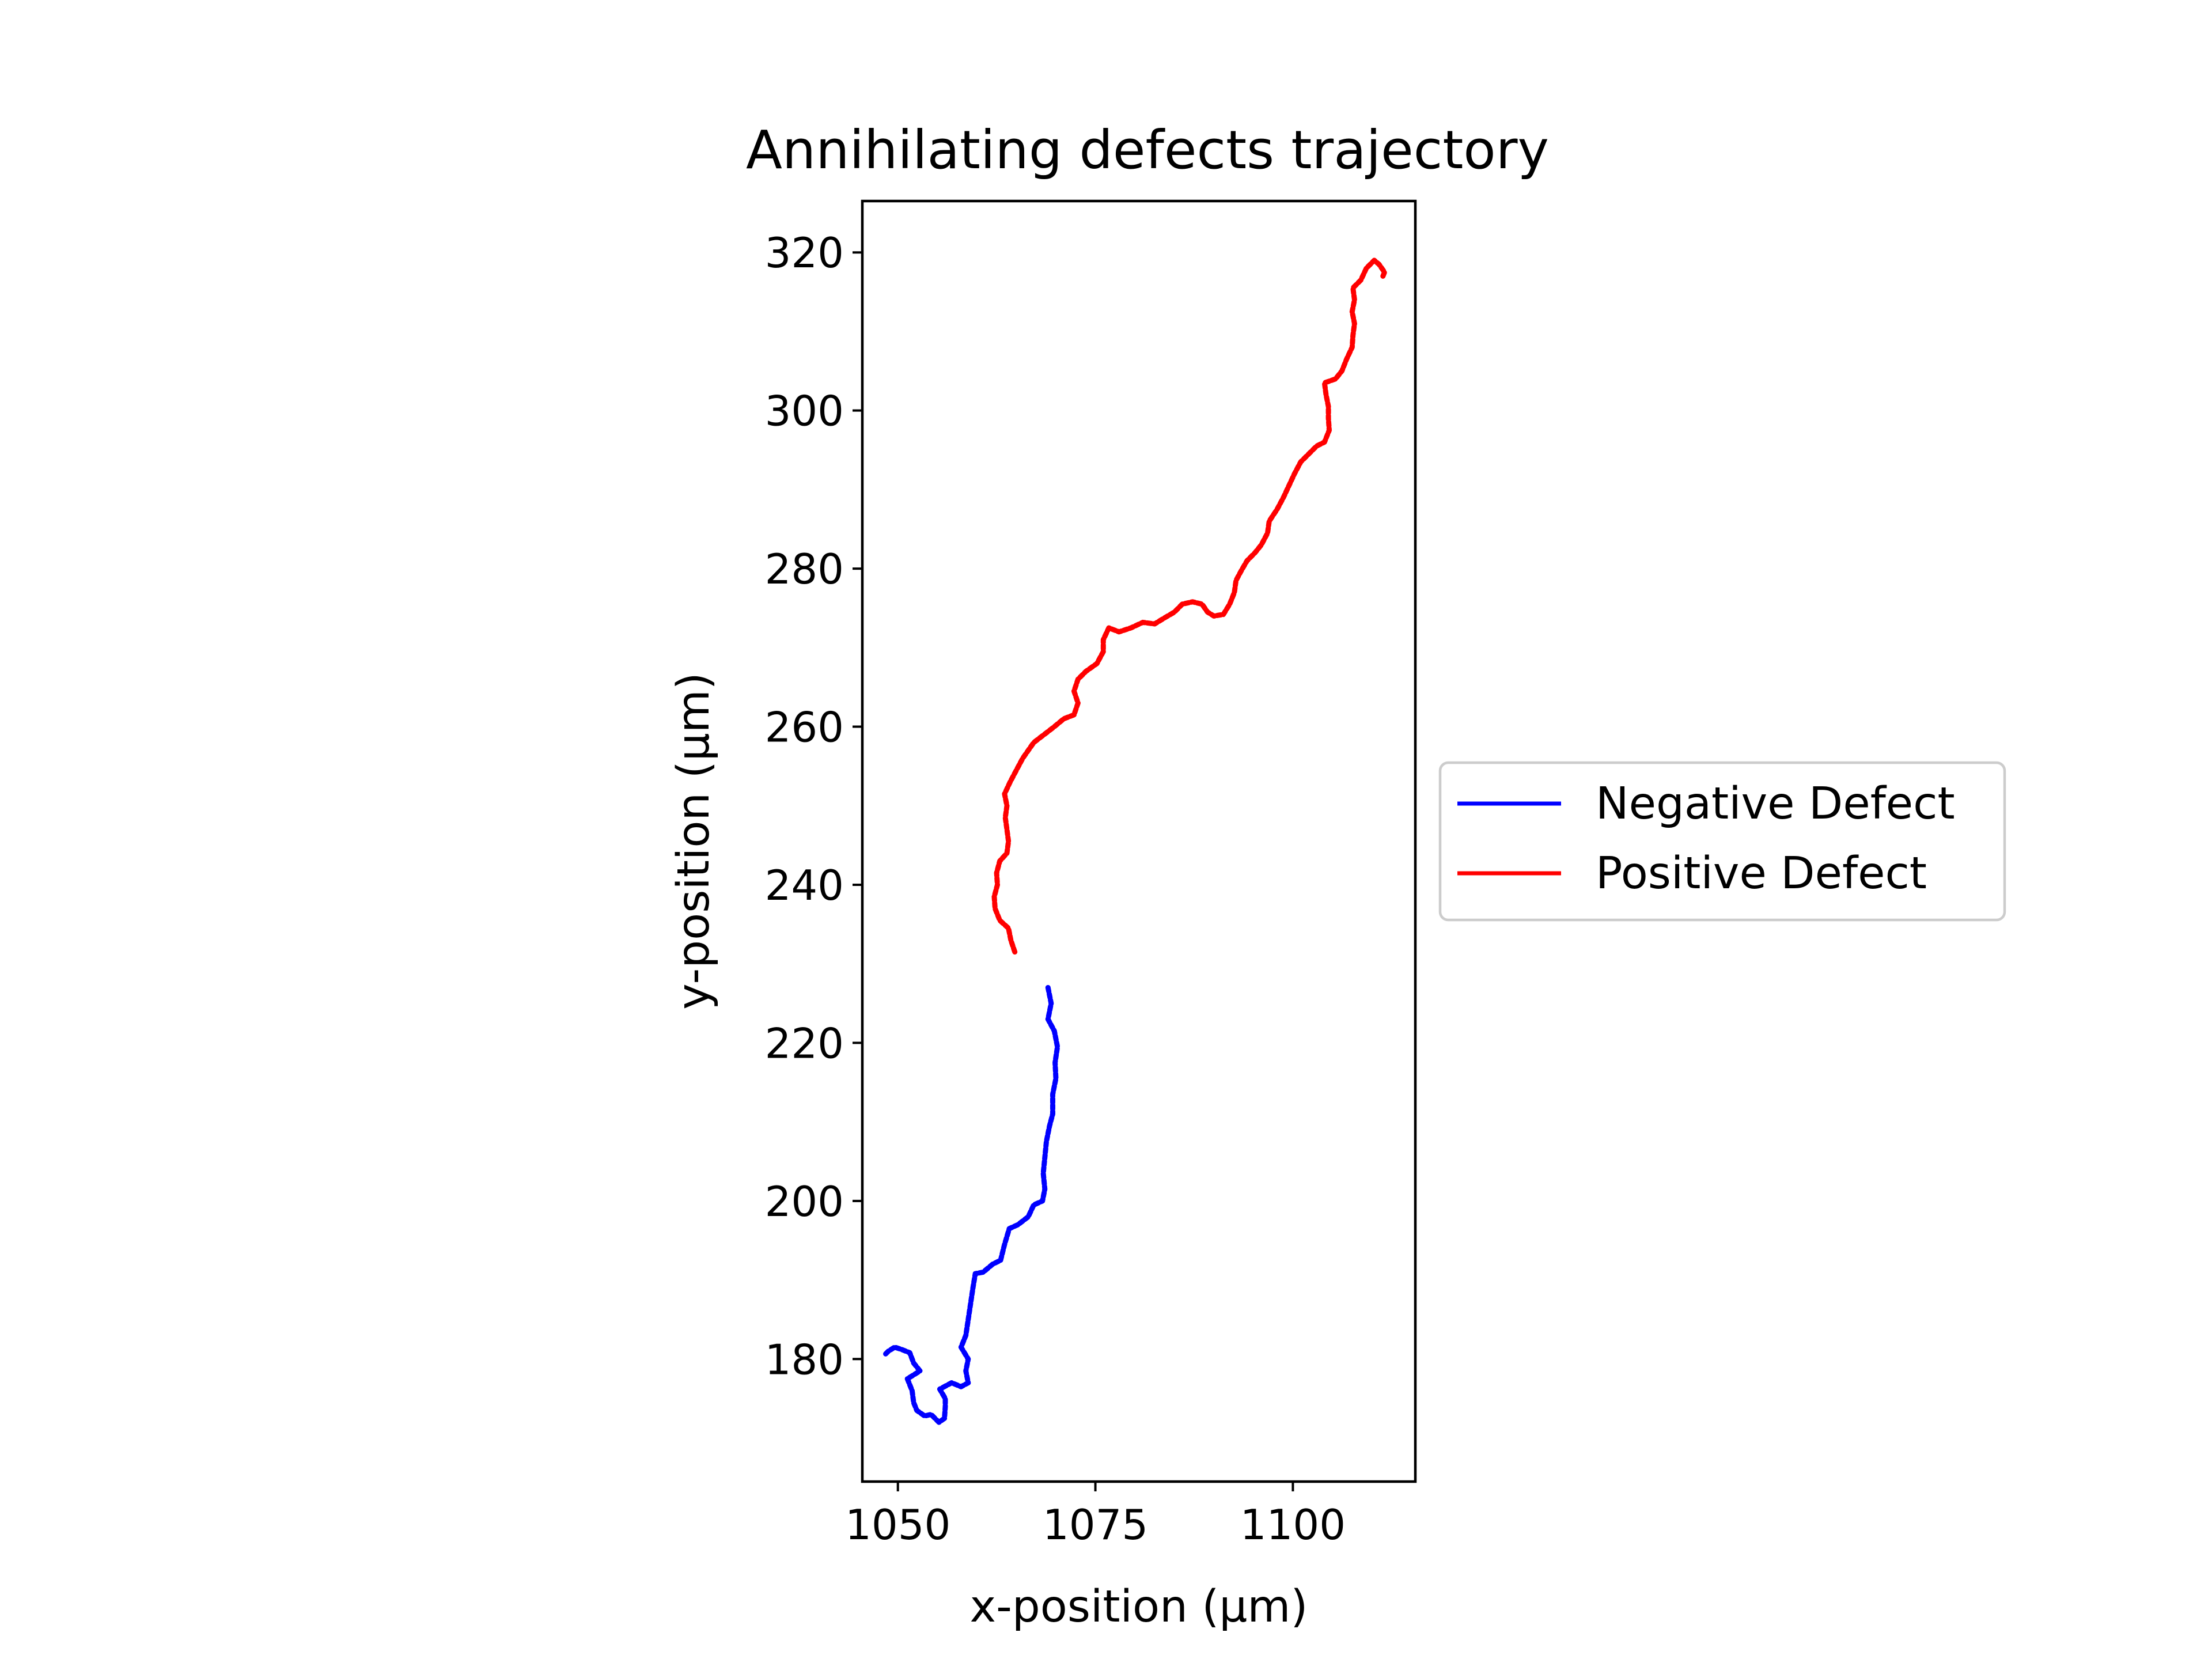  Describe the element at coordinates (693, 841) in the screenshot. I see `y-axis-label: y-position (µm)` at that location.